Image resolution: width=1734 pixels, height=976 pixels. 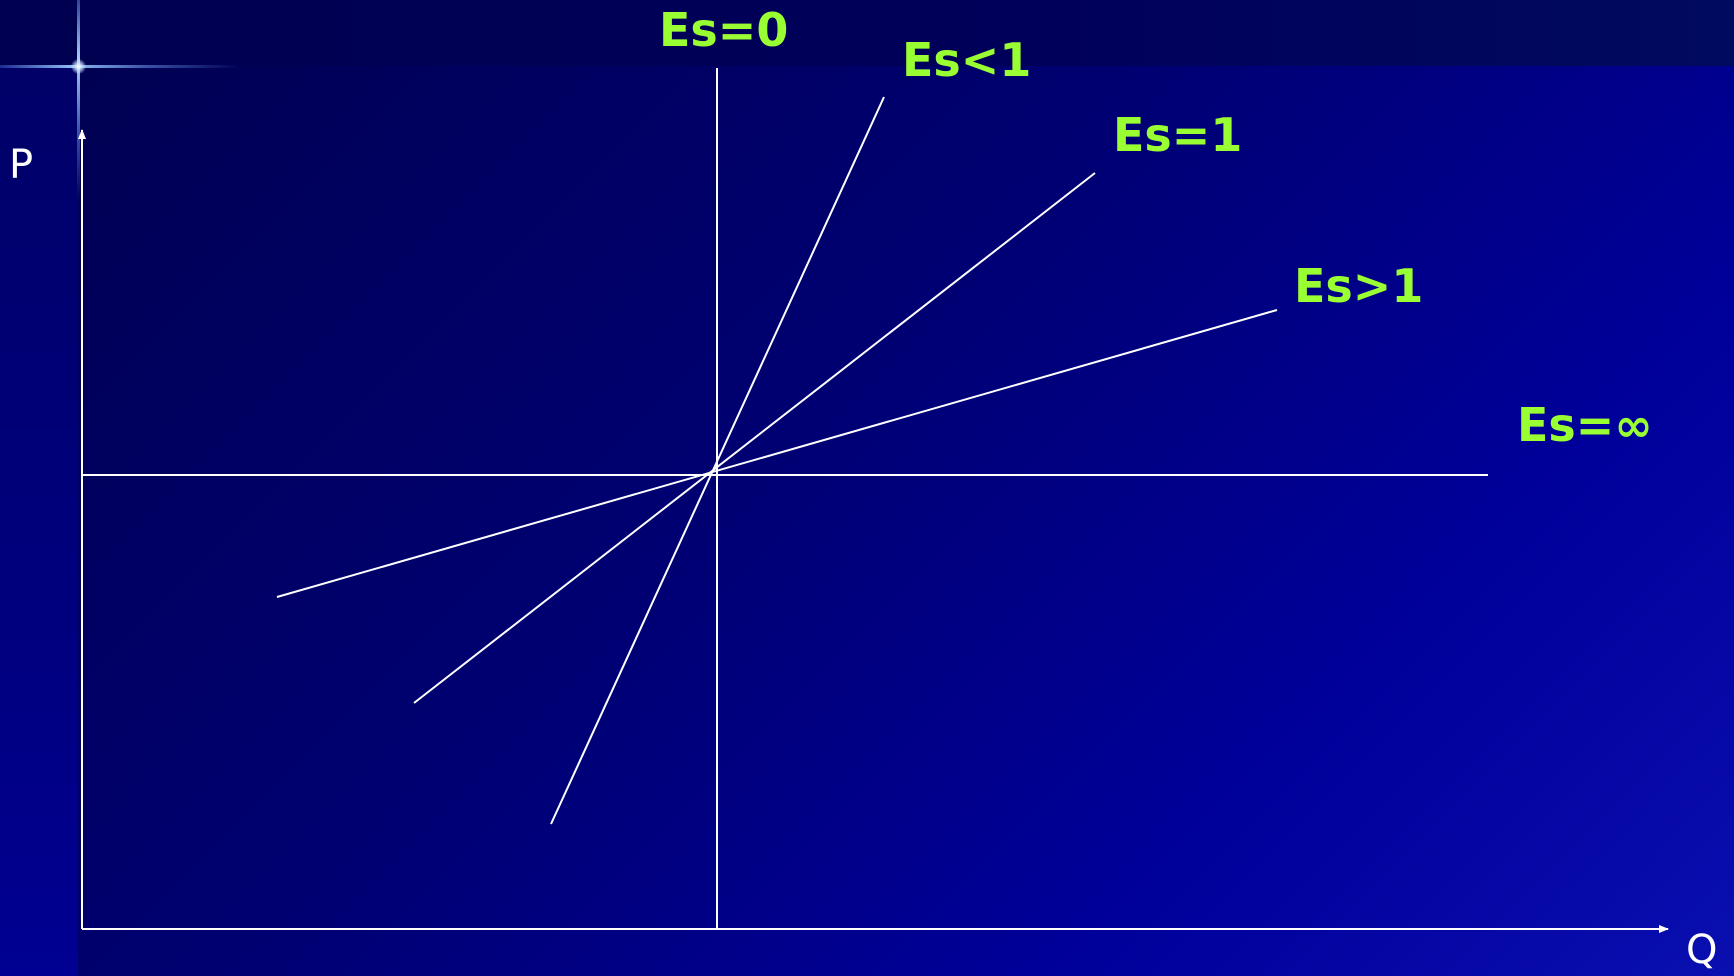 I want to click on label-es-infinity: Es=∞, so click(x=1585, y=425).